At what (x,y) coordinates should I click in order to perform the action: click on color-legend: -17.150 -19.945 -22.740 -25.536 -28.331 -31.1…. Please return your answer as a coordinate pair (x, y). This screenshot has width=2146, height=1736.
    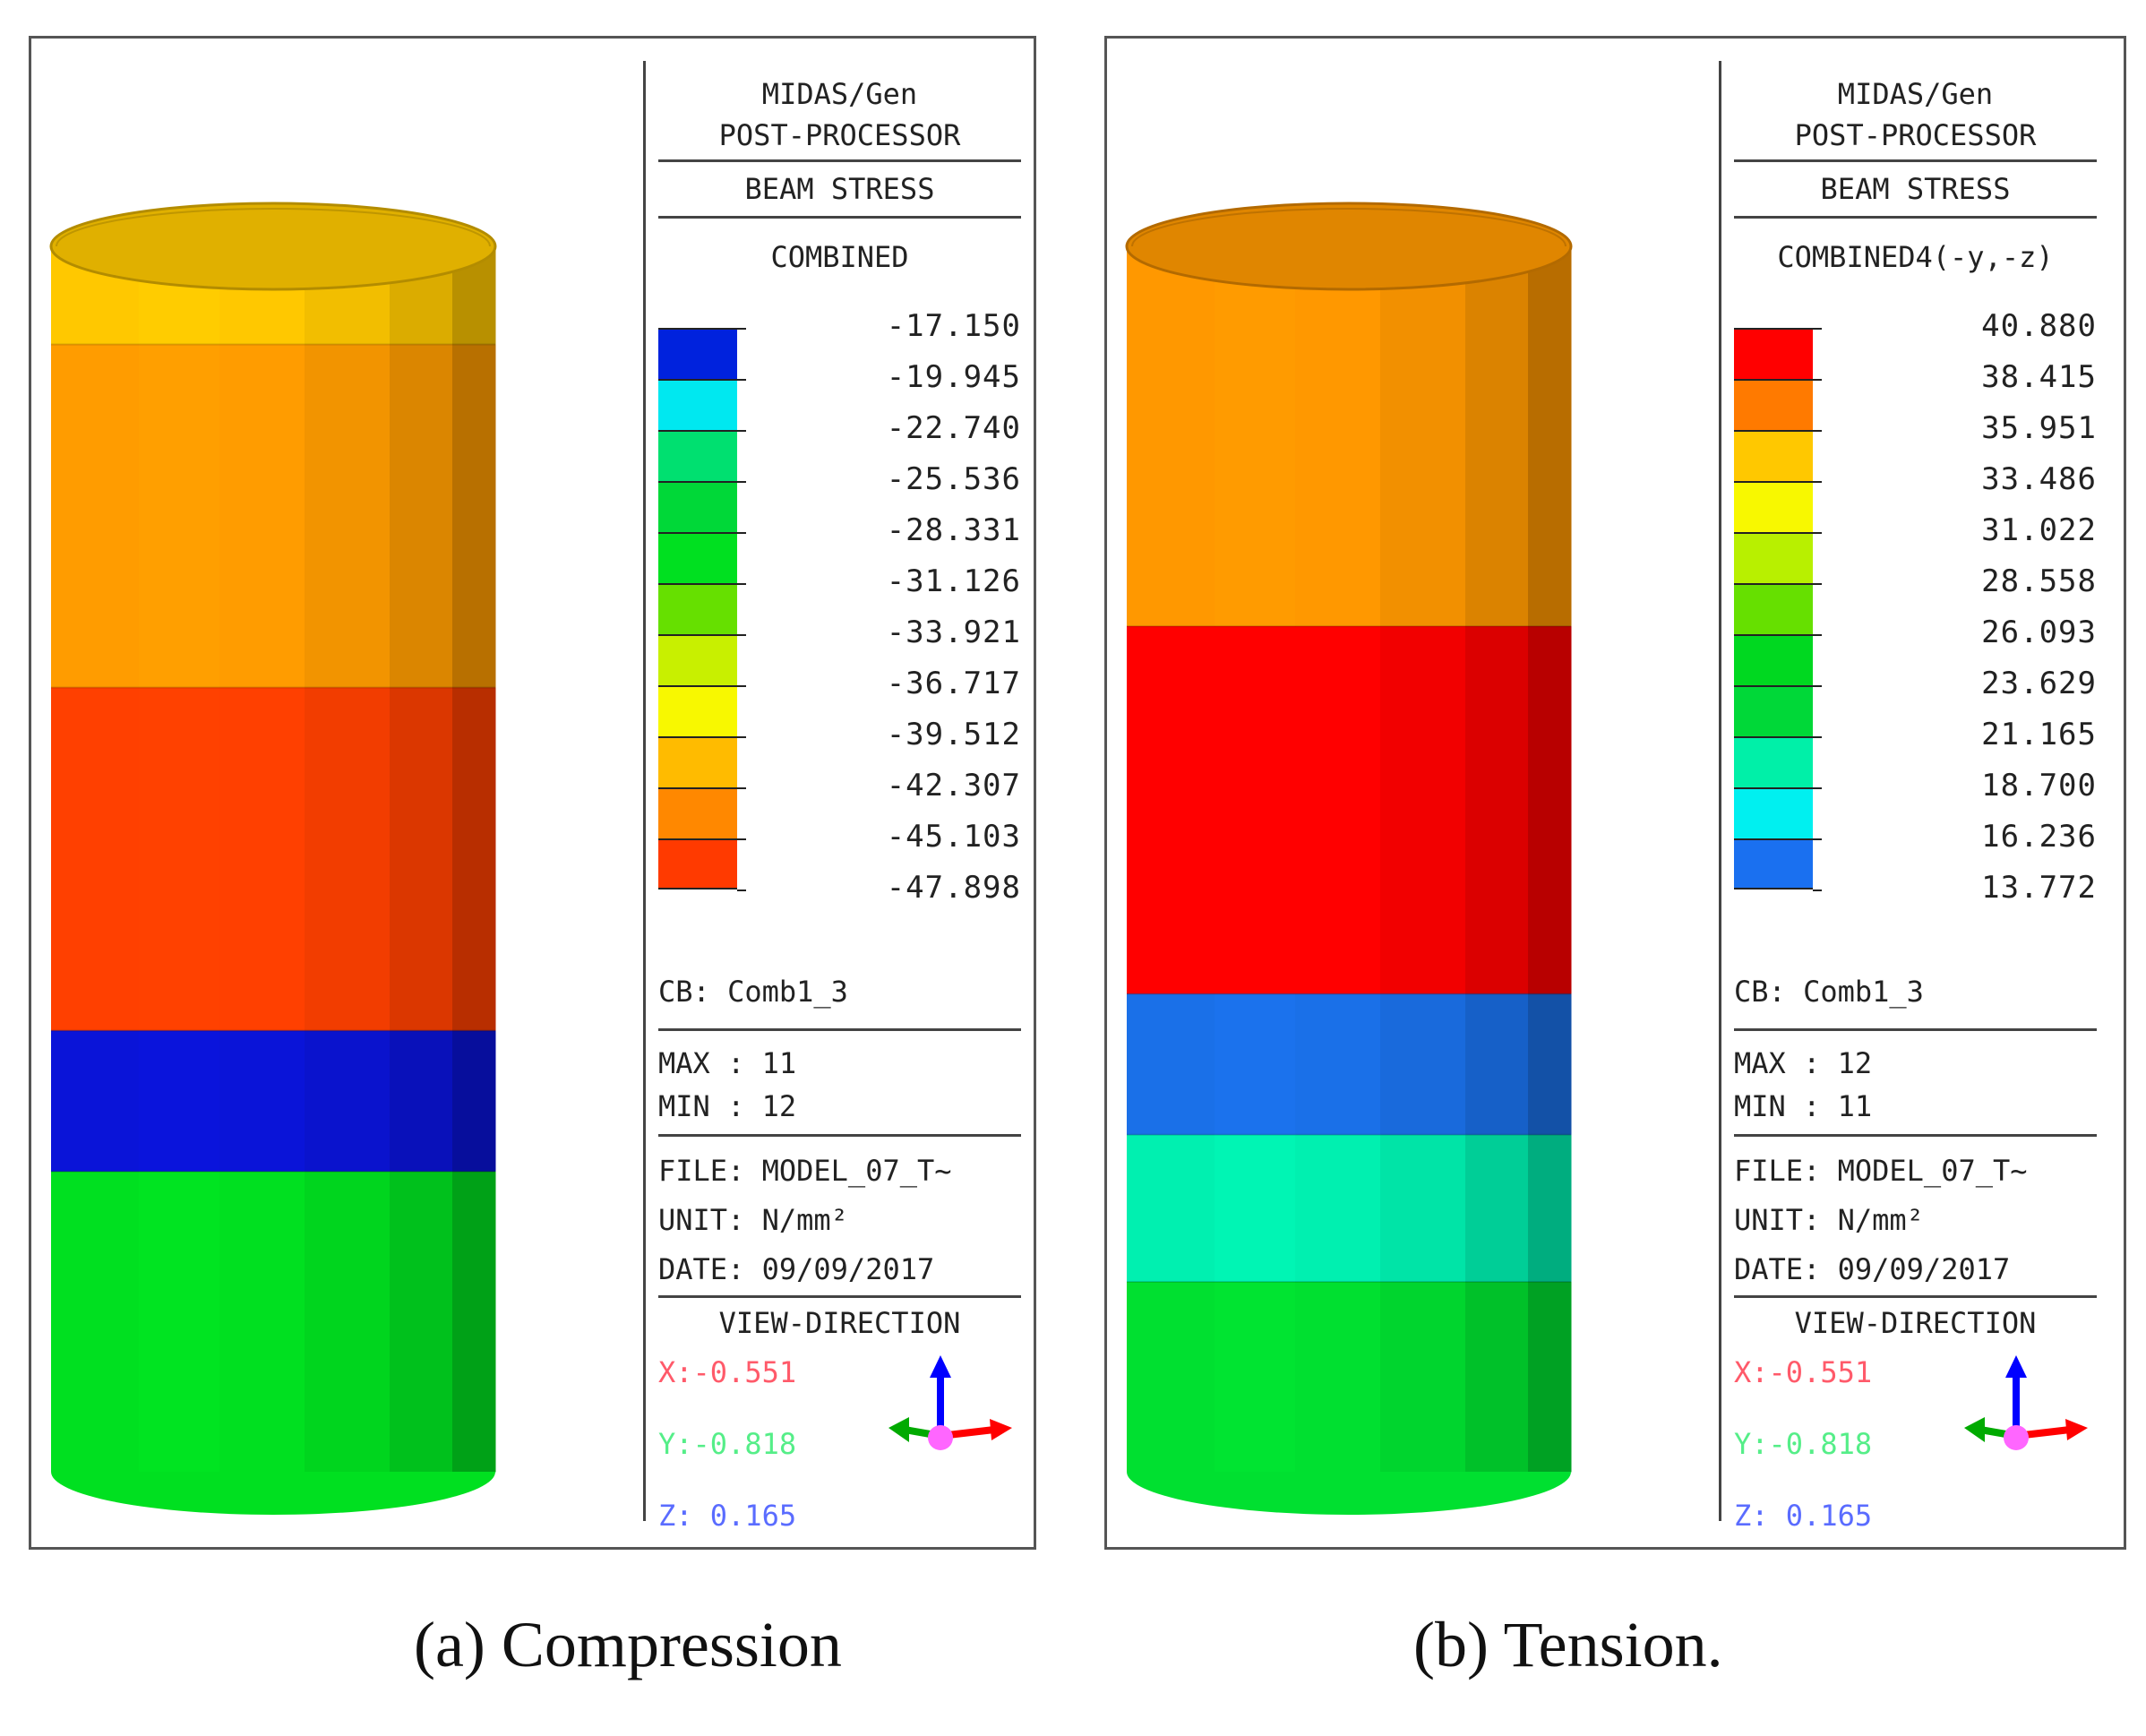
    Looking at the image, I should click on (840, 609).